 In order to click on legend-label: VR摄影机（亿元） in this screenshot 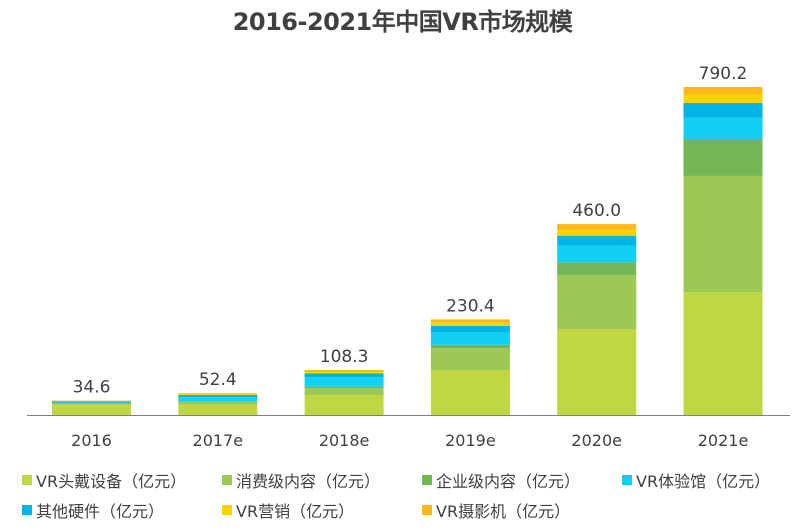, I will do `click(503, 511)`.